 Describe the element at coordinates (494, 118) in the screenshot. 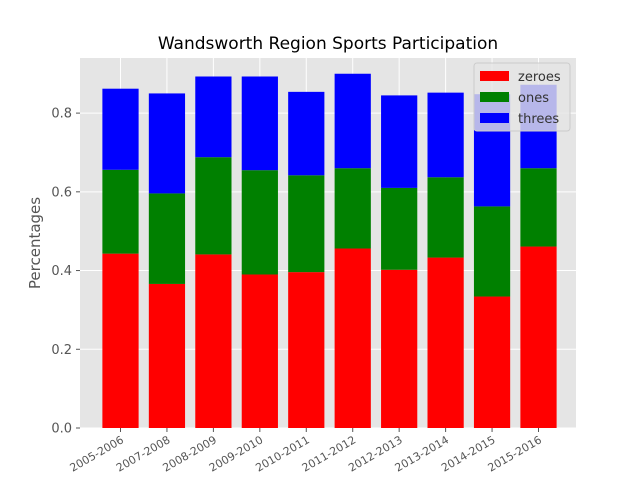

I see `legend-swatch-threes` at that location.